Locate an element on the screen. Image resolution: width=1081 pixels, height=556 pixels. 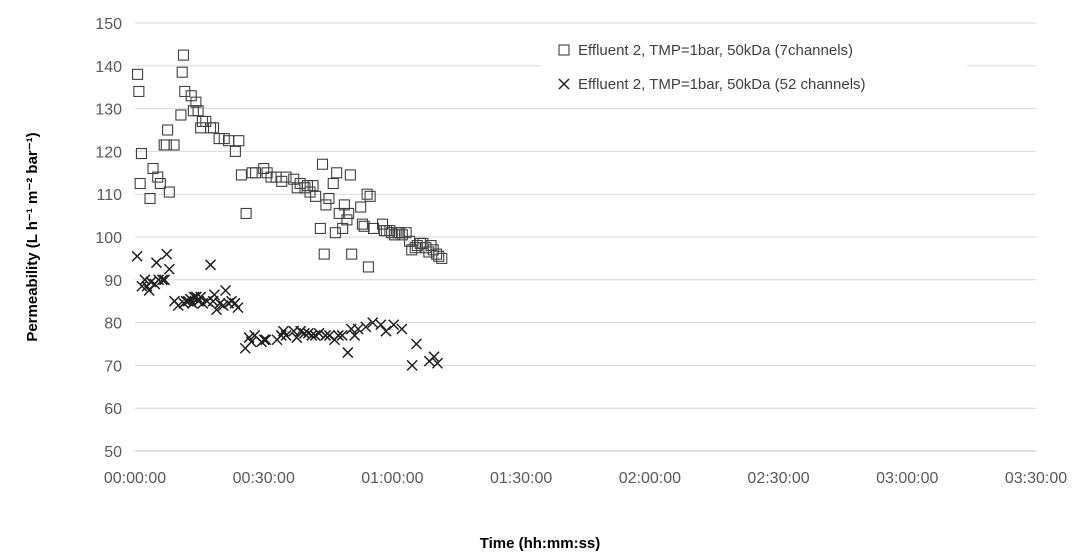
y-tick-label: 120 is located at coordinates (108, 152).